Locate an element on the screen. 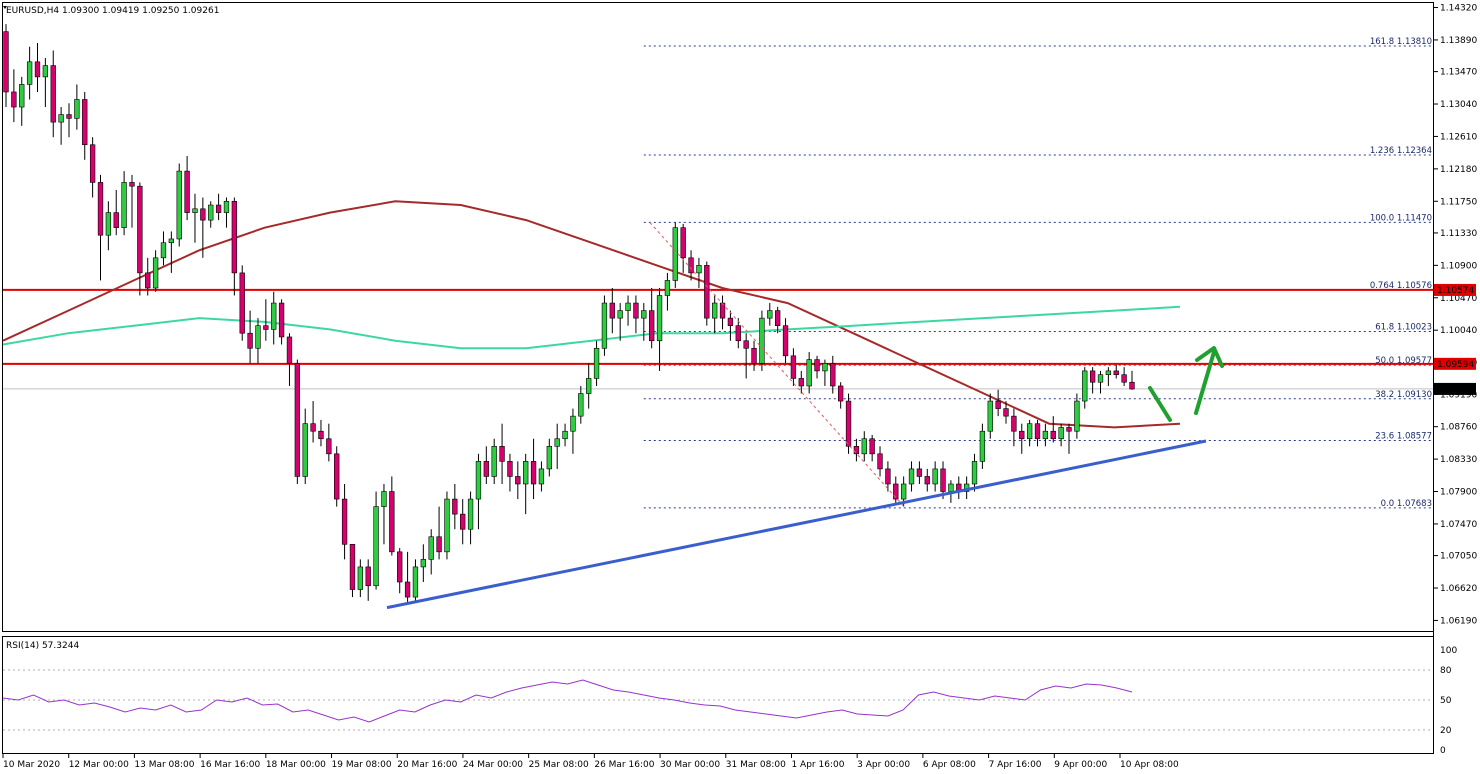 Image resolution: width=1480 pixels, height=774 pixels. rsi-line is located at coordinates (567, 701).